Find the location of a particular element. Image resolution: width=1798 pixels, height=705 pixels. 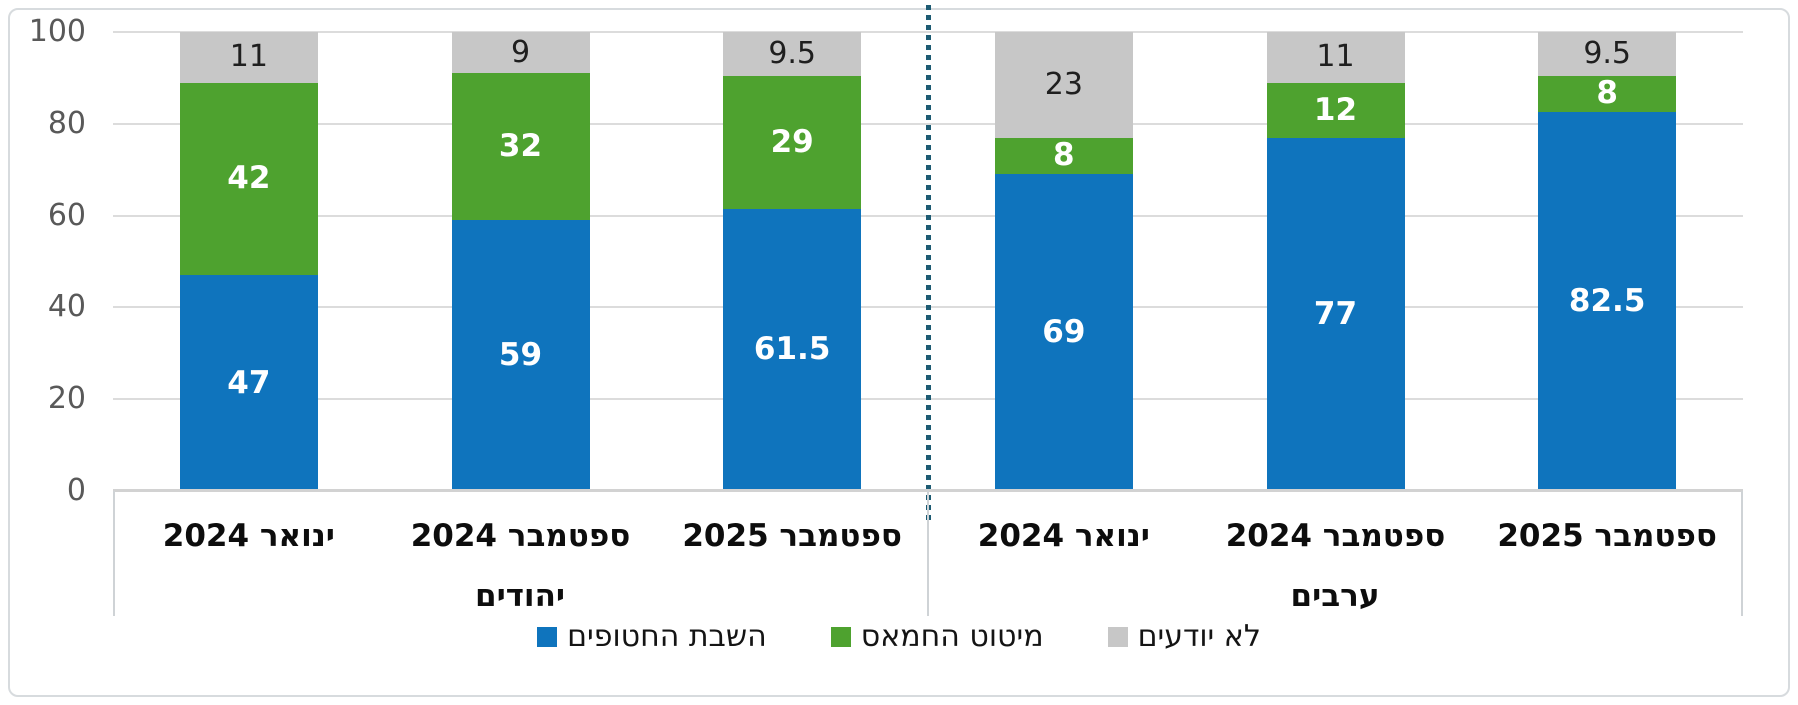

separator-dotted-line is located at coordinates (928, 264).